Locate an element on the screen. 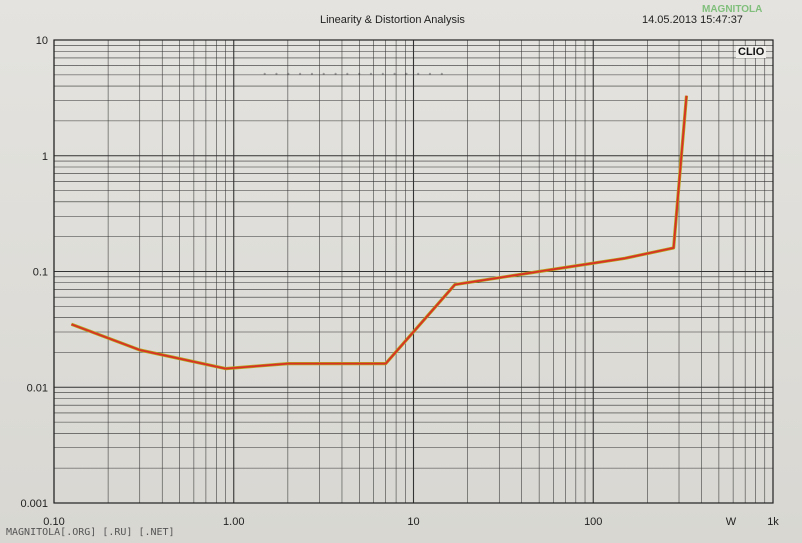  watermark-logo: MAGNITOLA is located at coordinates (732, 9).